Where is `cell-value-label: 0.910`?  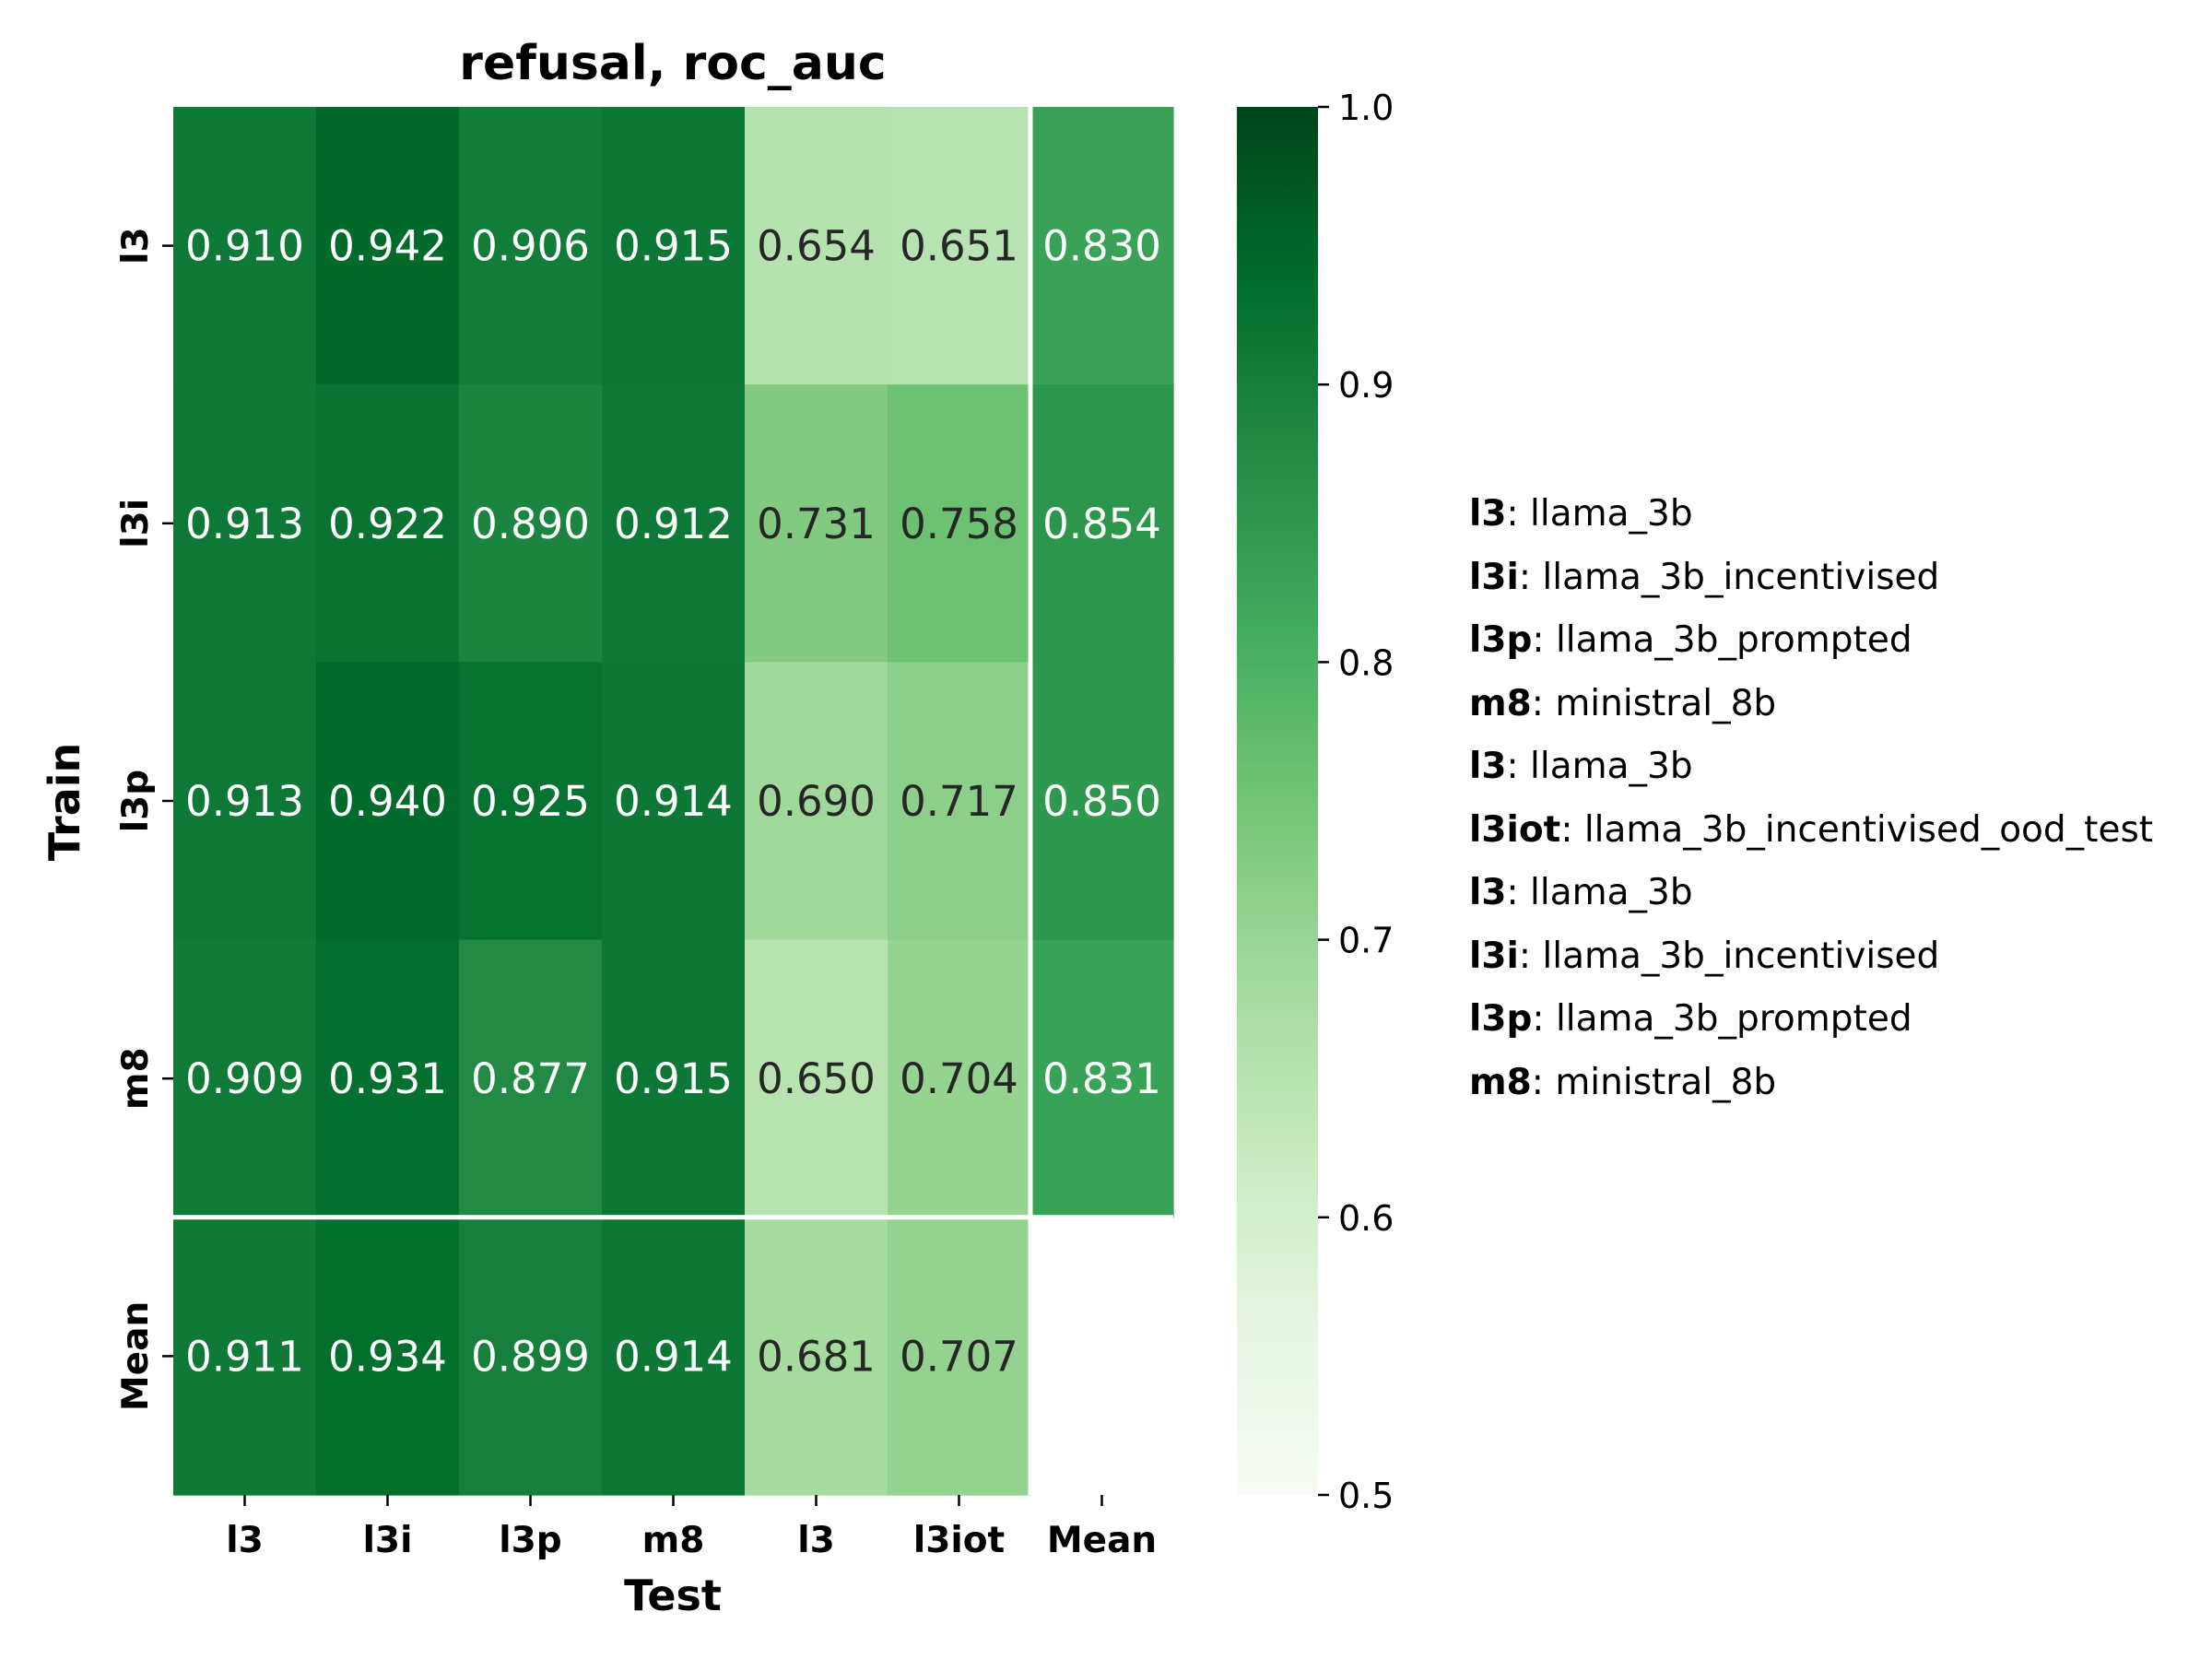
cell-value-label: 0.910 is located at coordinates (244, 246).